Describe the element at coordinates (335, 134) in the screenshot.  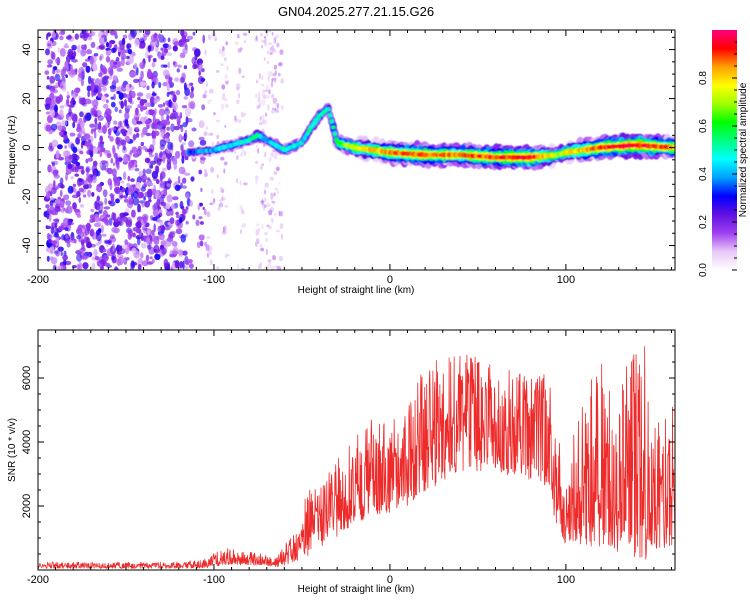
I see `ridge-blob` at that location.